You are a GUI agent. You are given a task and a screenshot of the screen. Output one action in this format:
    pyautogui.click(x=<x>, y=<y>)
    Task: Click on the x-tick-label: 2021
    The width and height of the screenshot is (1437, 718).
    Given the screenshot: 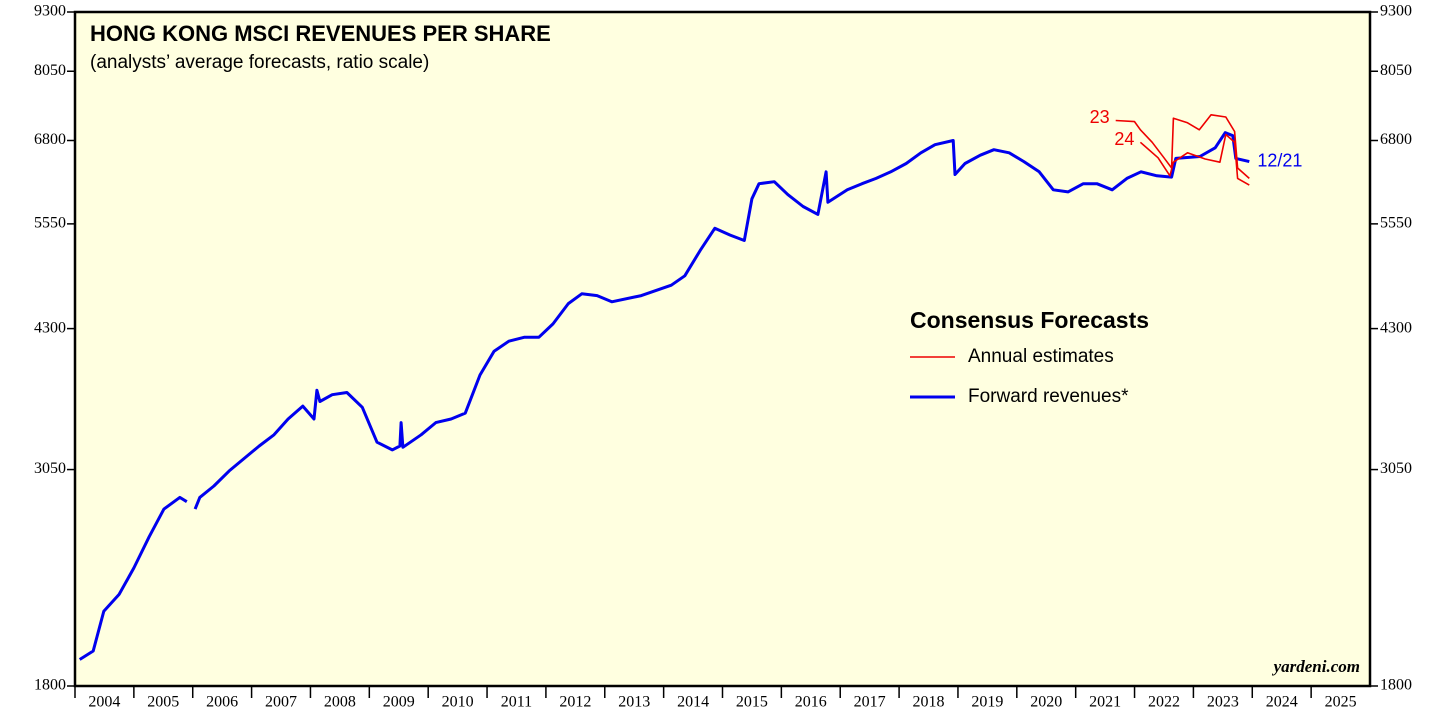 What is the action you would take?
    pyautogui.click(x=1105, y=702)
    